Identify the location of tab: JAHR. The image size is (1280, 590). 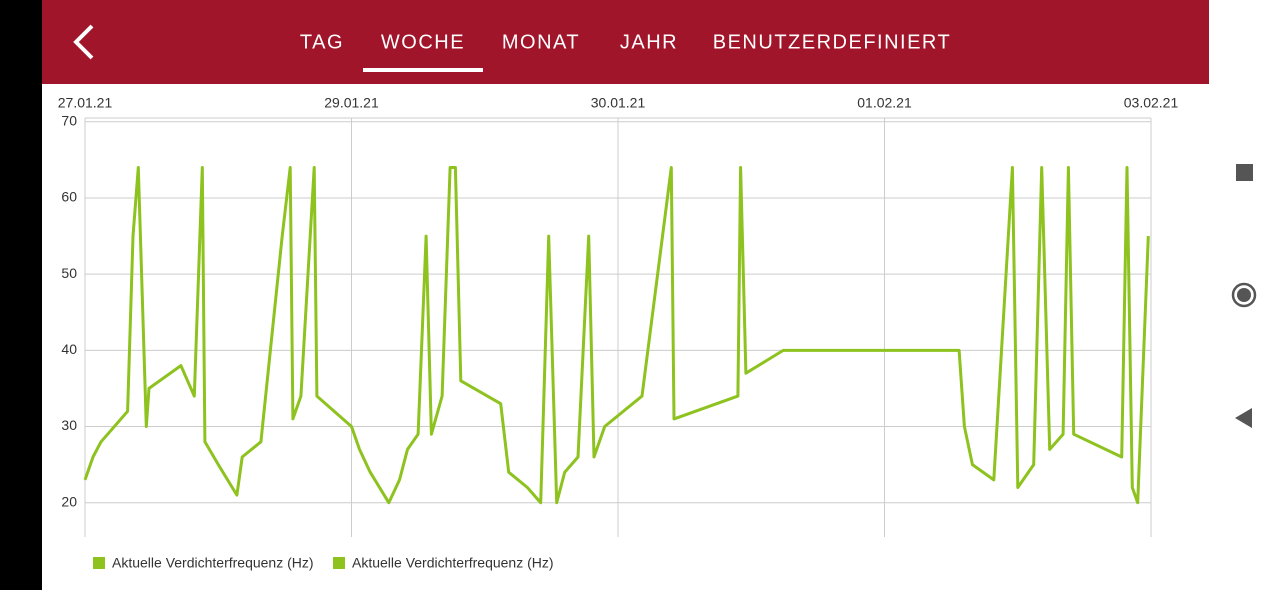
(649, 42).